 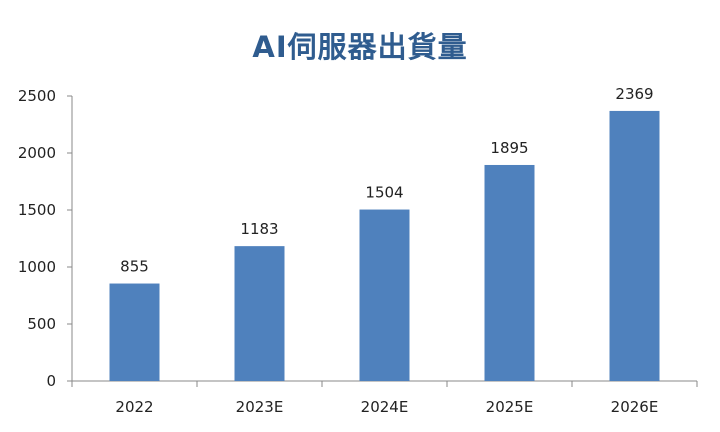 What do you see at coordinates (41, 324) in the screenshot?
I see `y-tick-label: 500` at bounding box center [41, 324].